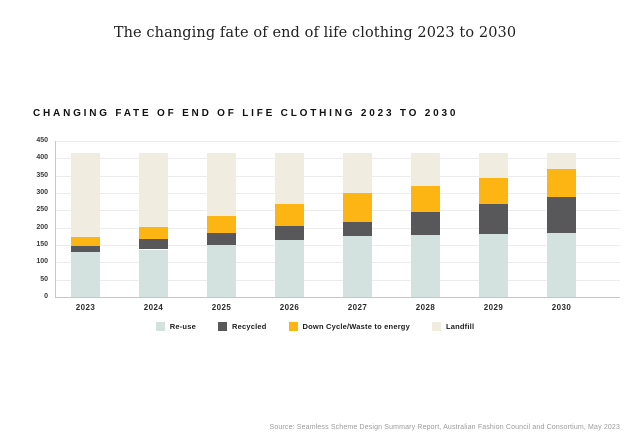 Image resolution: width=630 pixels, height=446 pixels. I want to click on x-axis-label: 2024, so click(153, 307).